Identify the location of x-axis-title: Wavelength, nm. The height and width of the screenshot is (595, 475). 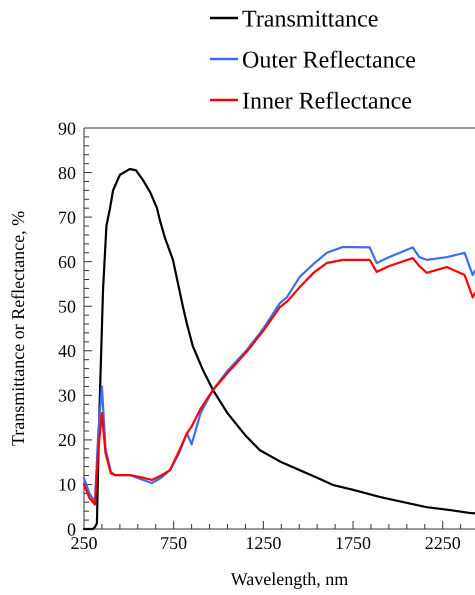
(289, 579).